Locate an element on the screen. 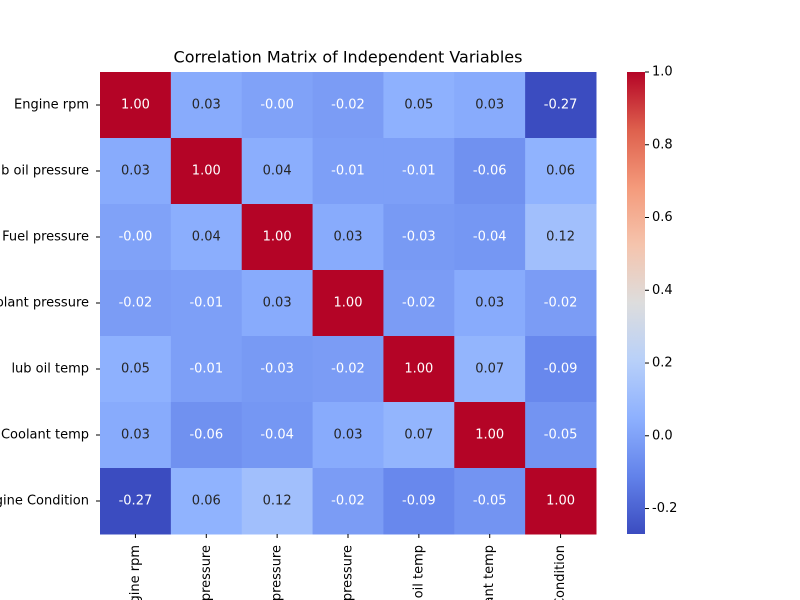 Image resolution: width=800 pixels, height=600 pixels. y-tick-label: Fuel pressure is located at coordinates (45, 237).